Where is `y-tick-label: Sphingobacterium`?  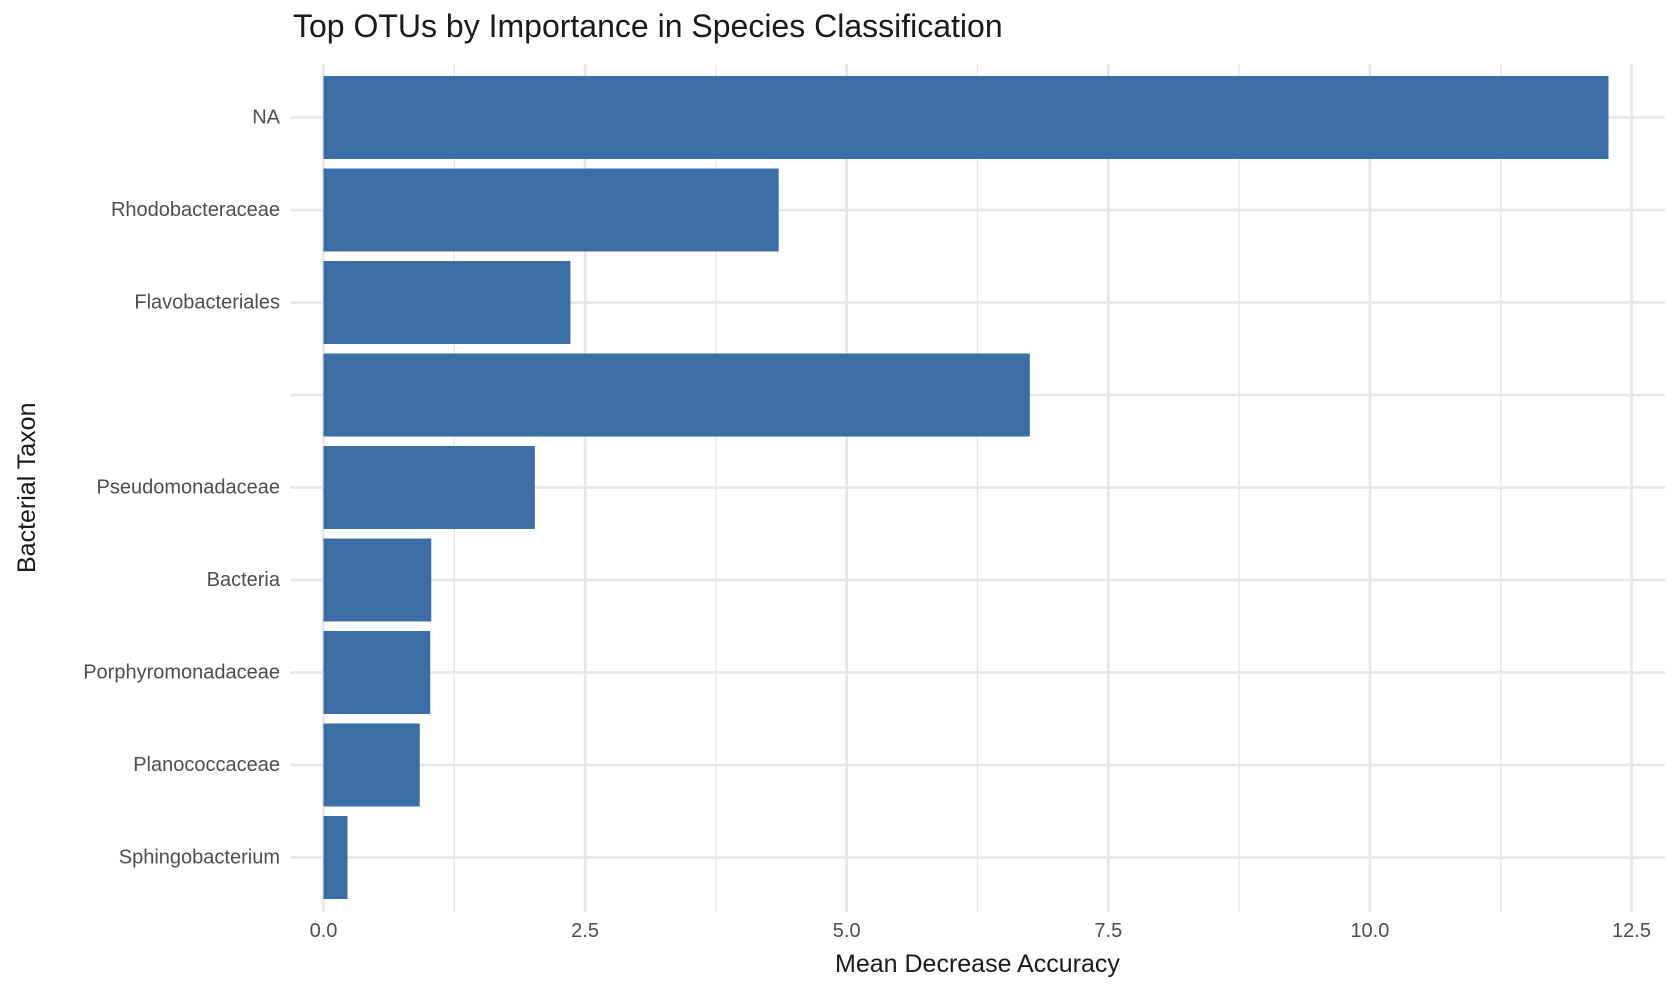 y-tick-label: Sphingobacterium is located at coordinates (199, 858).